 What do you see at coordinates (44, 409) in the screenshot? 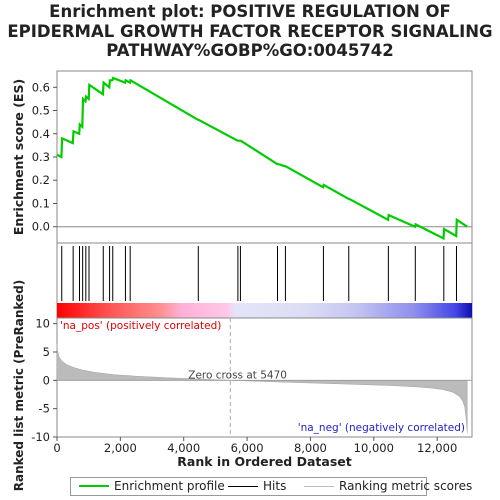
I see `metric-y-tick-label: -5` at bounding box center [44, 409].